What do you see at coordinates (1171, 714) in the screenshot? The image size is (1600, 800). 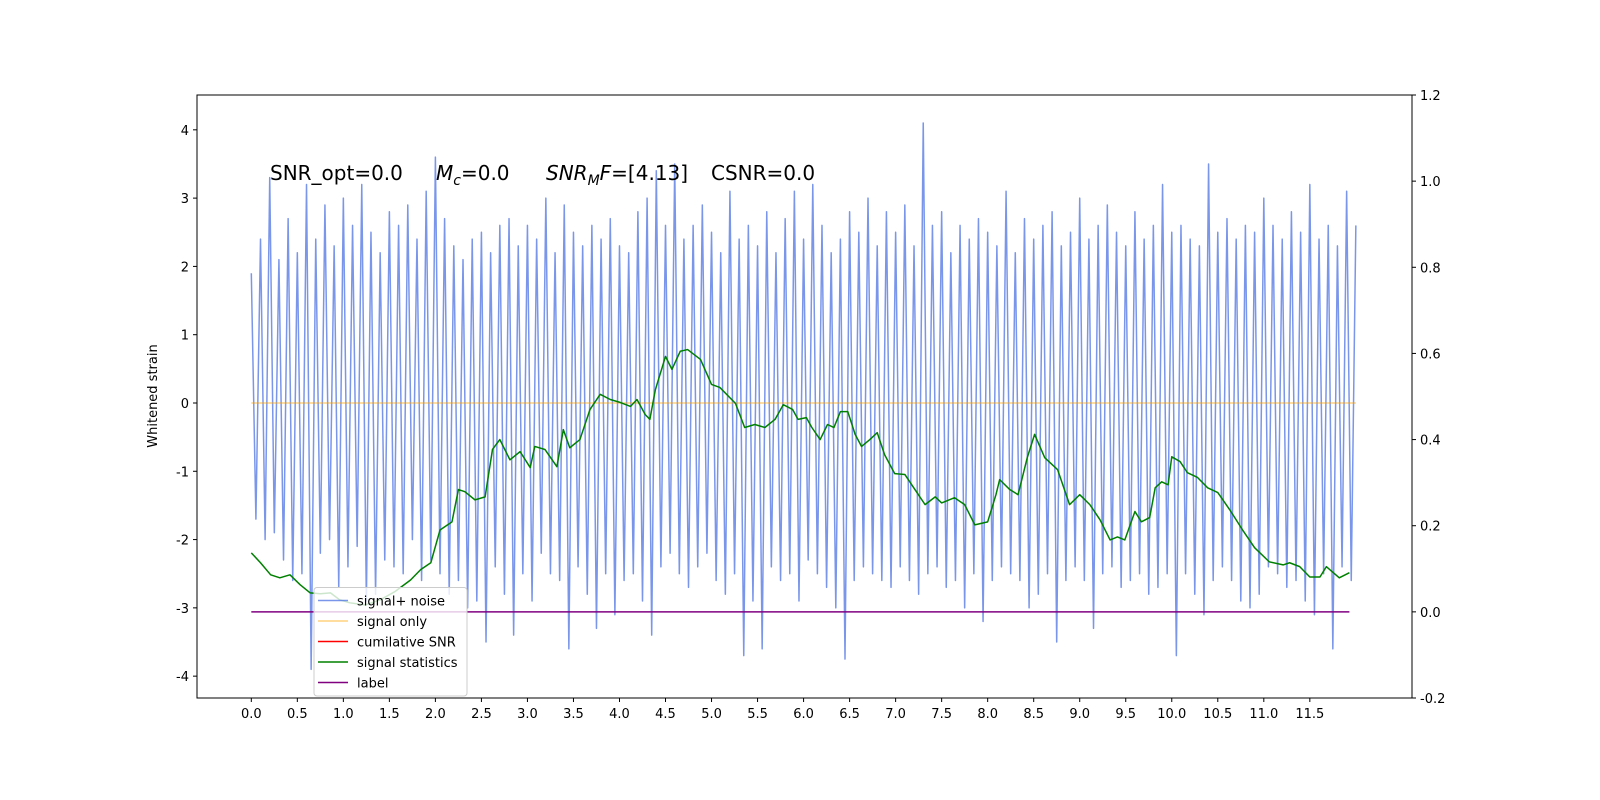 I see `x-tick-label: 10.0` at bounding box center [1171, 714].